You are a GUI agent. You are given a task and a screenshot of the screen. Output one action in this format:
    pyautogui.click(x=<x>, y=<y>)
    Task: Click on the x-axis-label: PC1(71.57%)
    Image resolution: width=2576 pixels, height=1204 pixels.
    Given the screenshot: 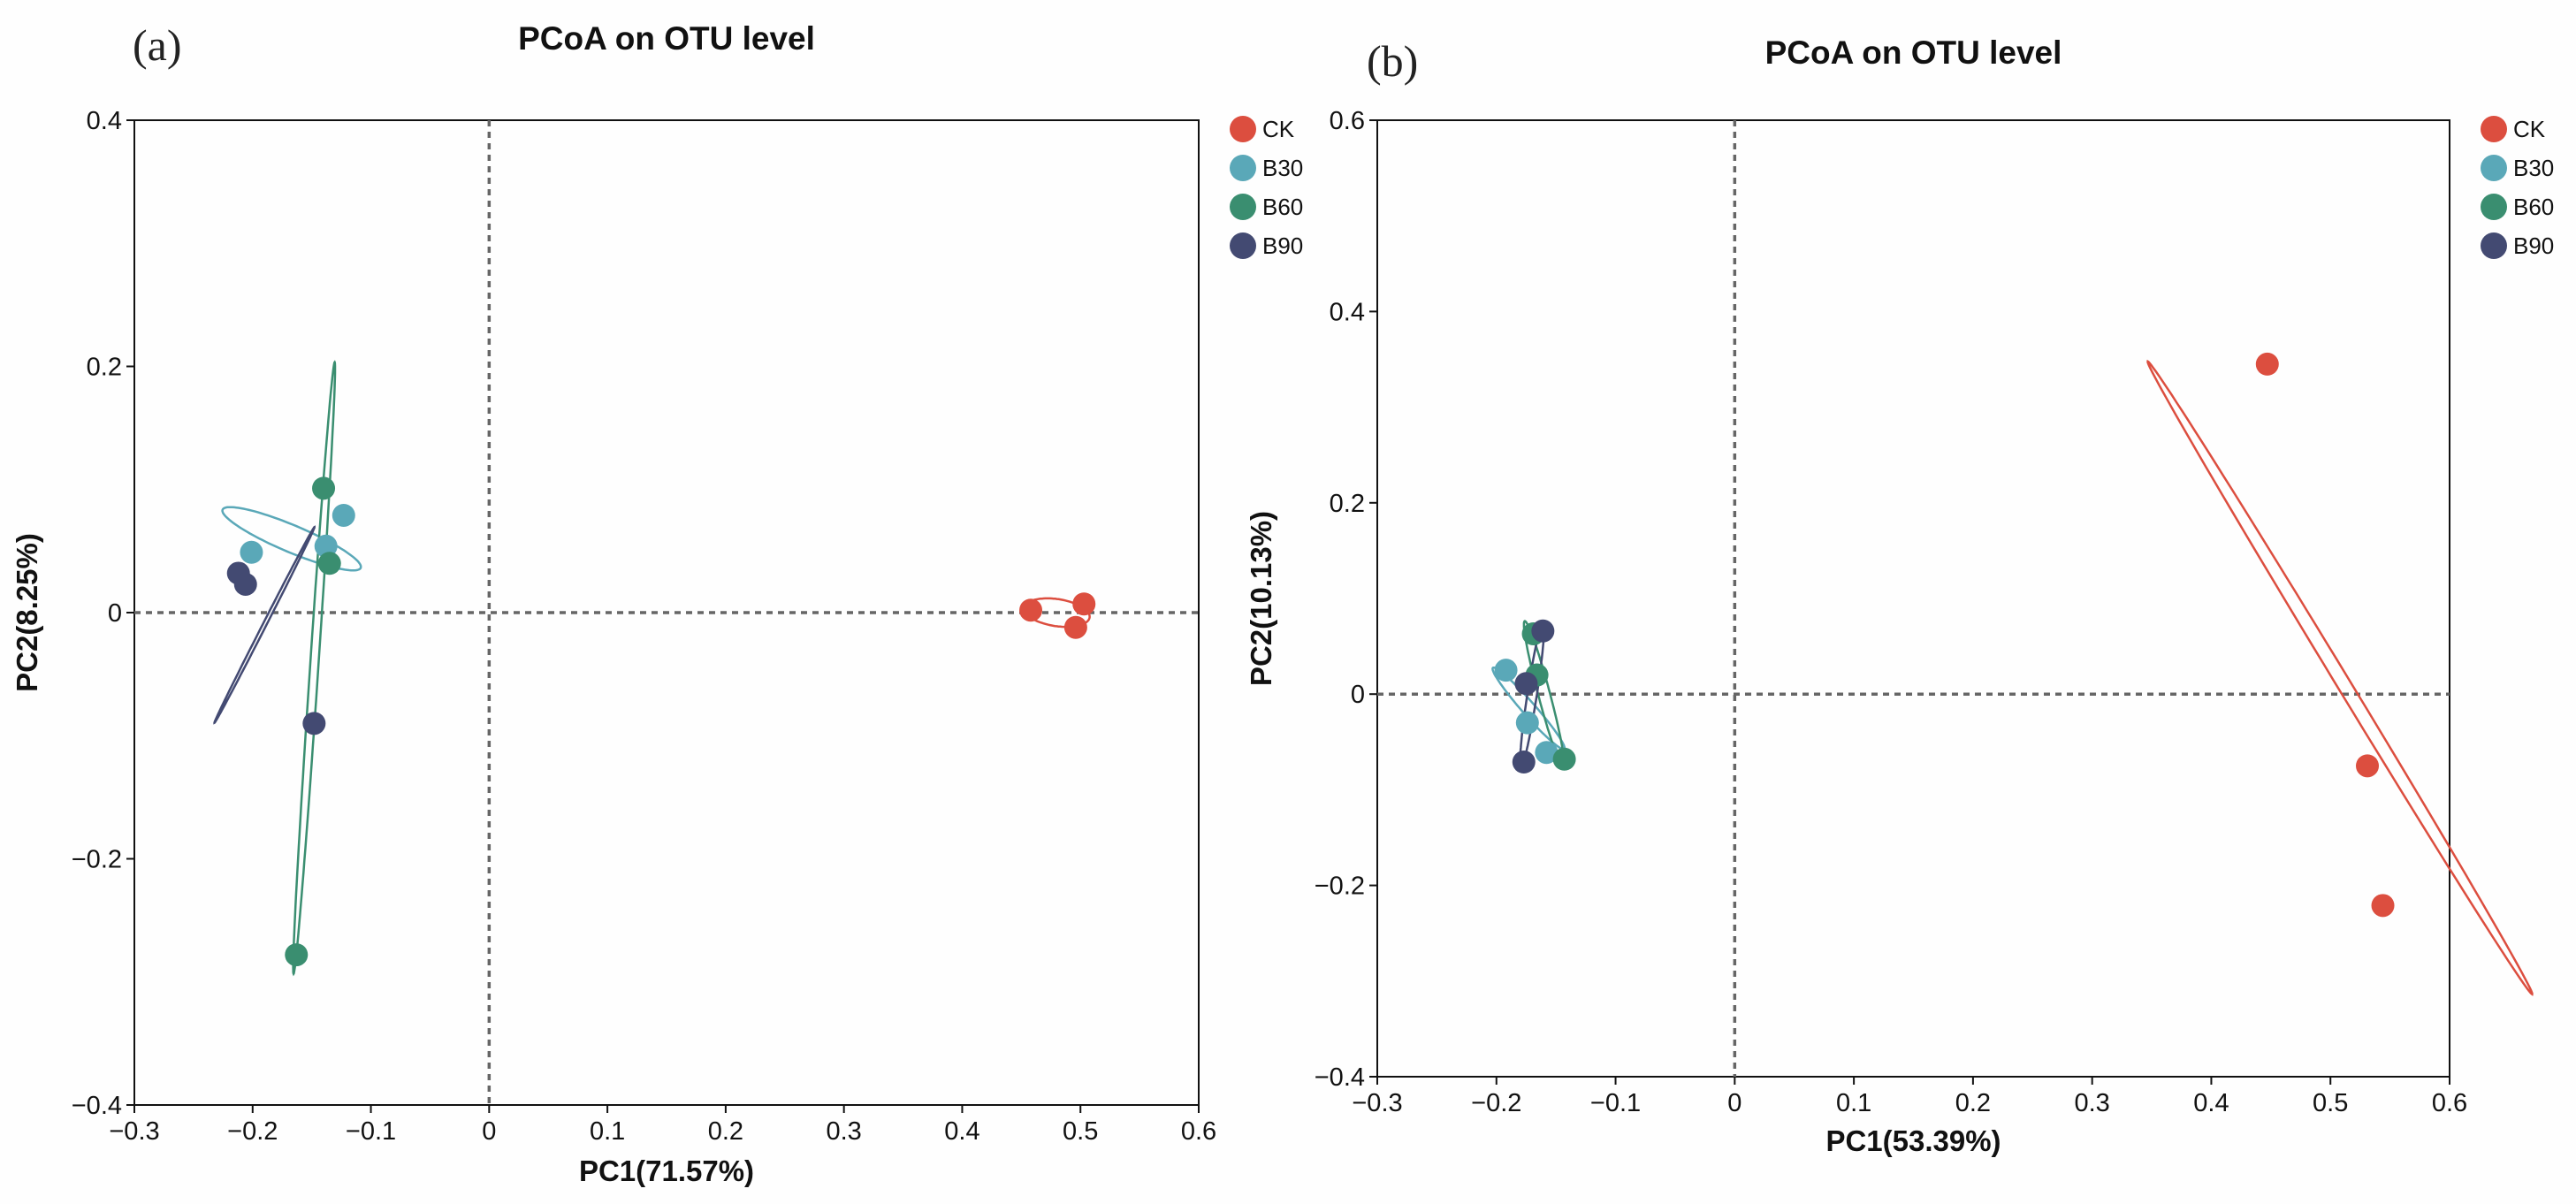 What is the action you would take?
    pyautogui.click(x=666, y=1170)
    